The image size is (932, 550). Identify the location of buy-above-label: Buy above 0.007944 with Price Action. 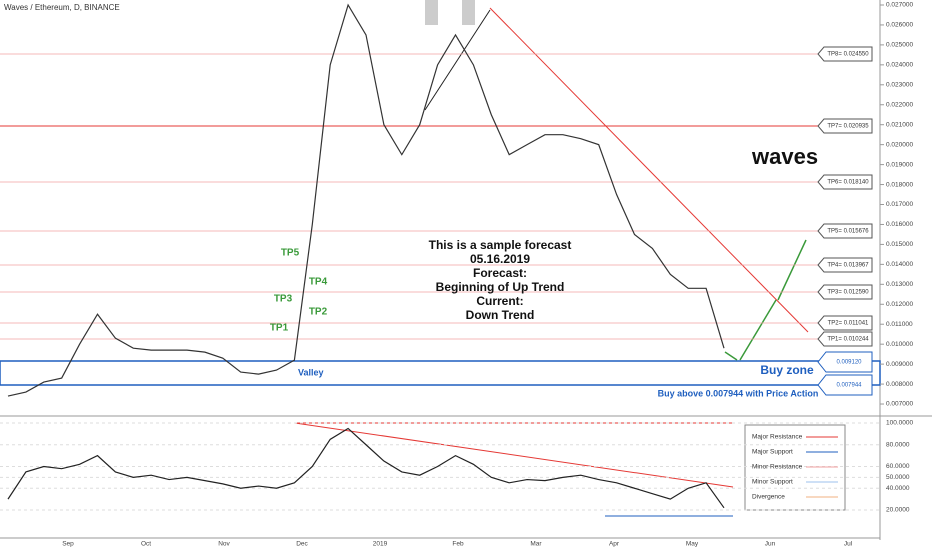
(738, 393).